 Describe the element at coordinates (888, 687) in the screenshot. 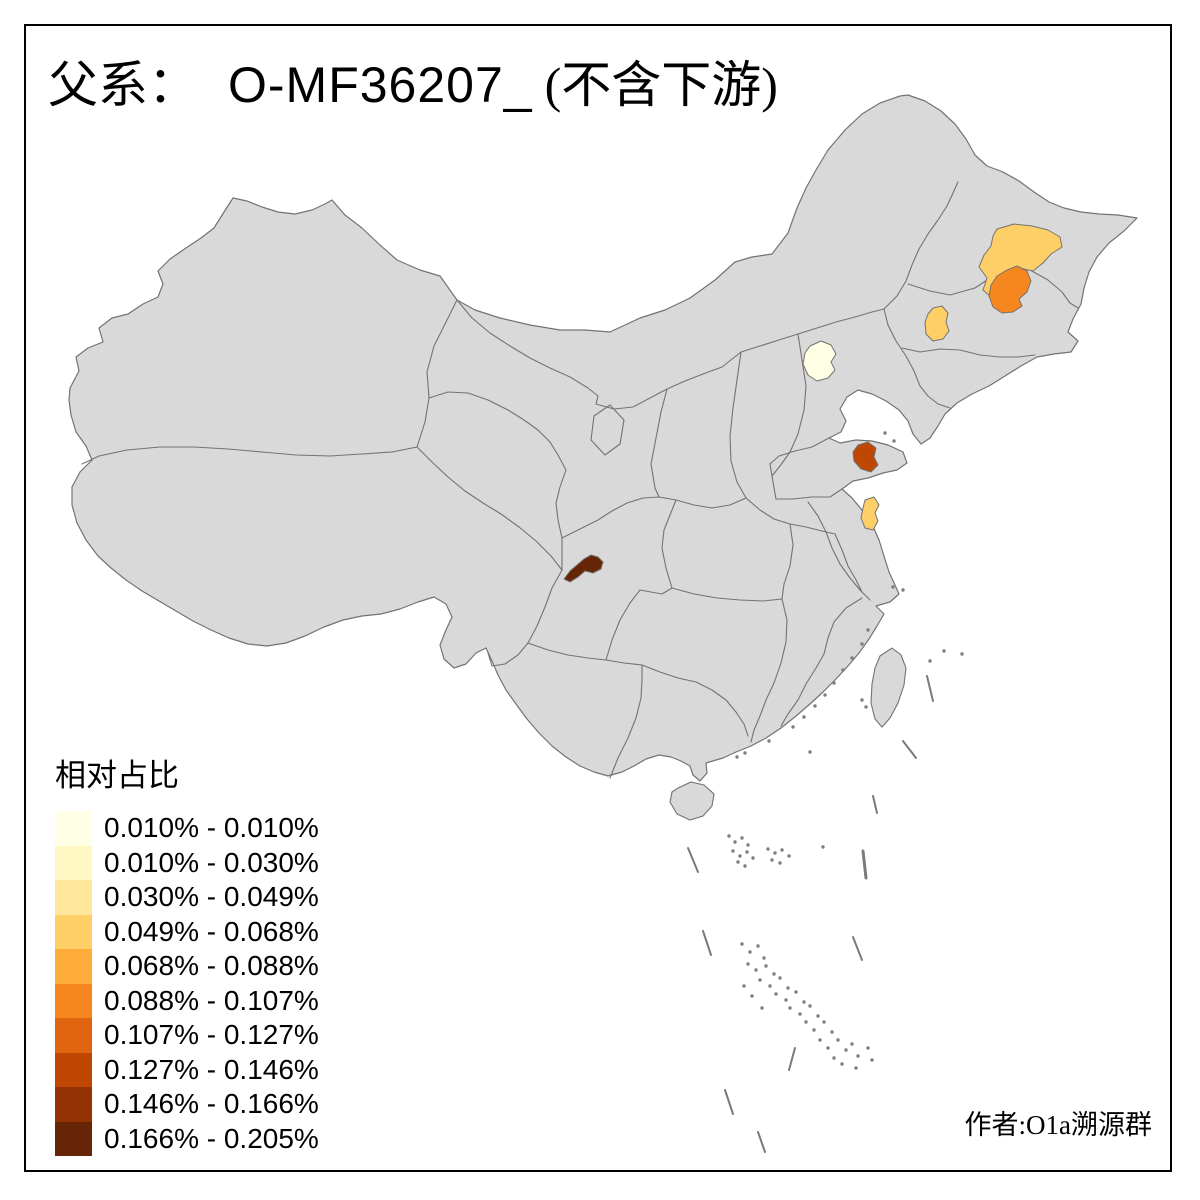

I see `taiwan-island` at that location.